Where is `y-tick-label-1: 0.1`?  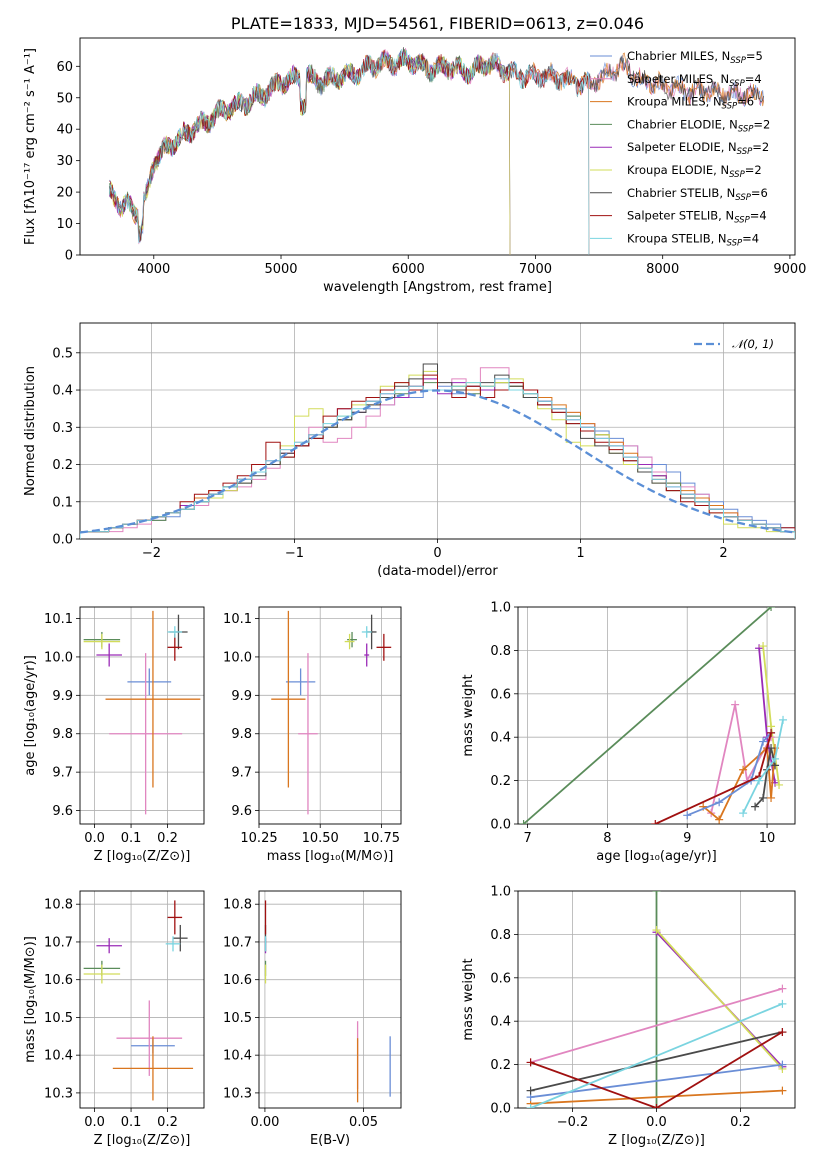 y-tick-label-1: 0.1 is located at coordinates (62, 502).